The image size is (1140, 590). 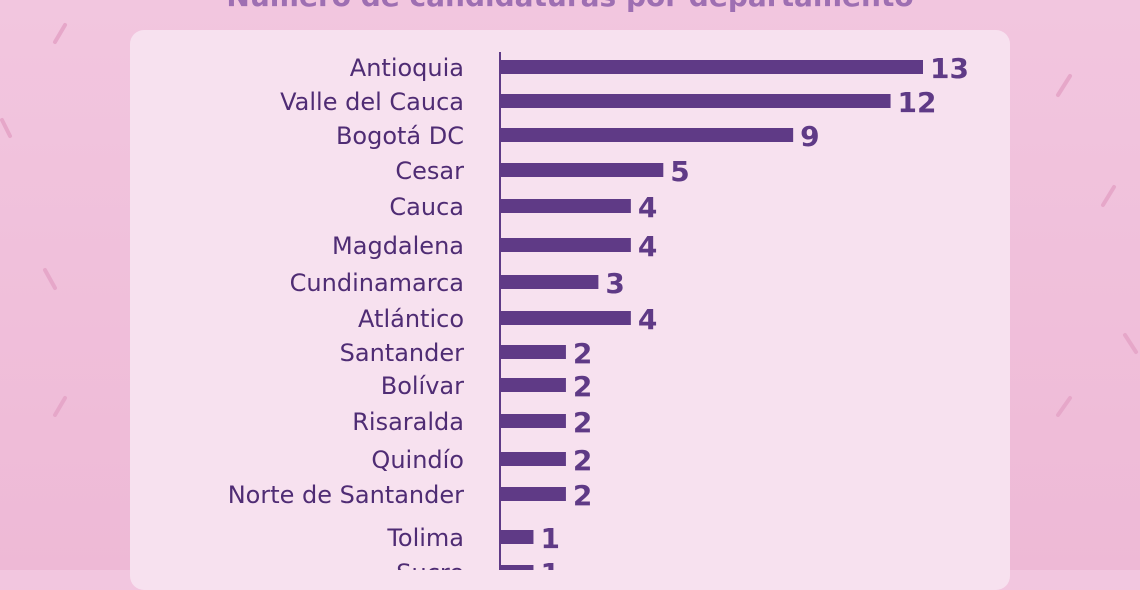 What do you see at coordinates (417, 460) in the screenshot?
I see `category-label: Quindío` at bounding box center [417, 460].